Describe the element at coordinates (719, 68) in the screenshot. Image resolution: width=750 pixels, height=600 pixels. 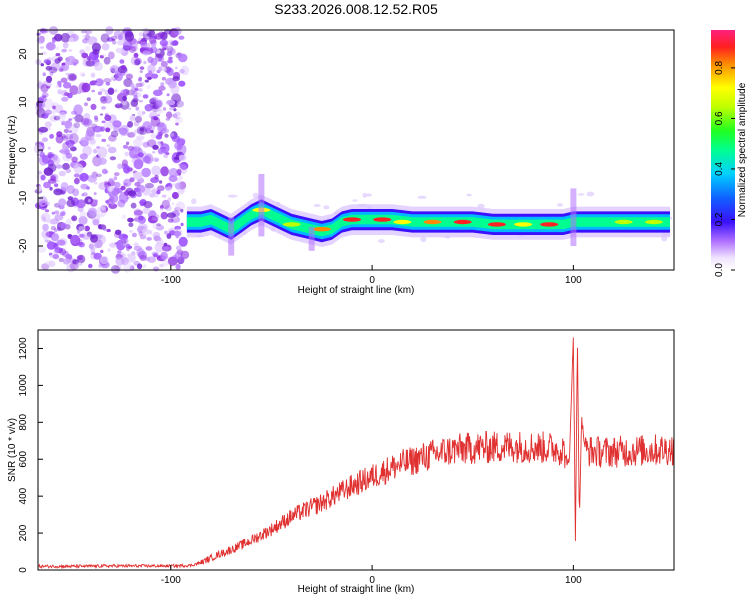
I see `colorbar-tick-label: 0.8` at that location.